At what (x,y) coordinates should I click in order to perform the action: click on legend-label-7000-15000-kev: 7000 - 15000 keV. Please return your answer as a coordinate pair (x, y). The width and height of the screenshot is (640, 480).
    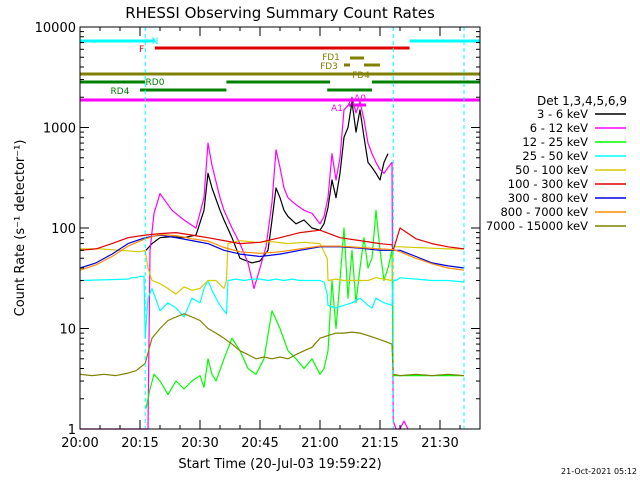
    Looking at the image, I should click on (537, 226).